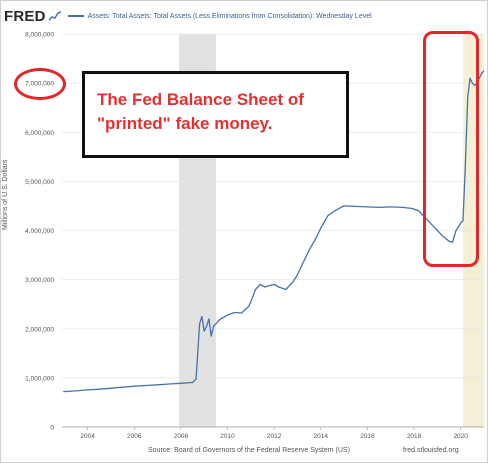 Image resolution: width=488 pixels, height=463 pixels. I want to click on x-axis-ticks: 2004 2006 2008 2010 2012 2014 2016 2018 2020, so click(274, 433).